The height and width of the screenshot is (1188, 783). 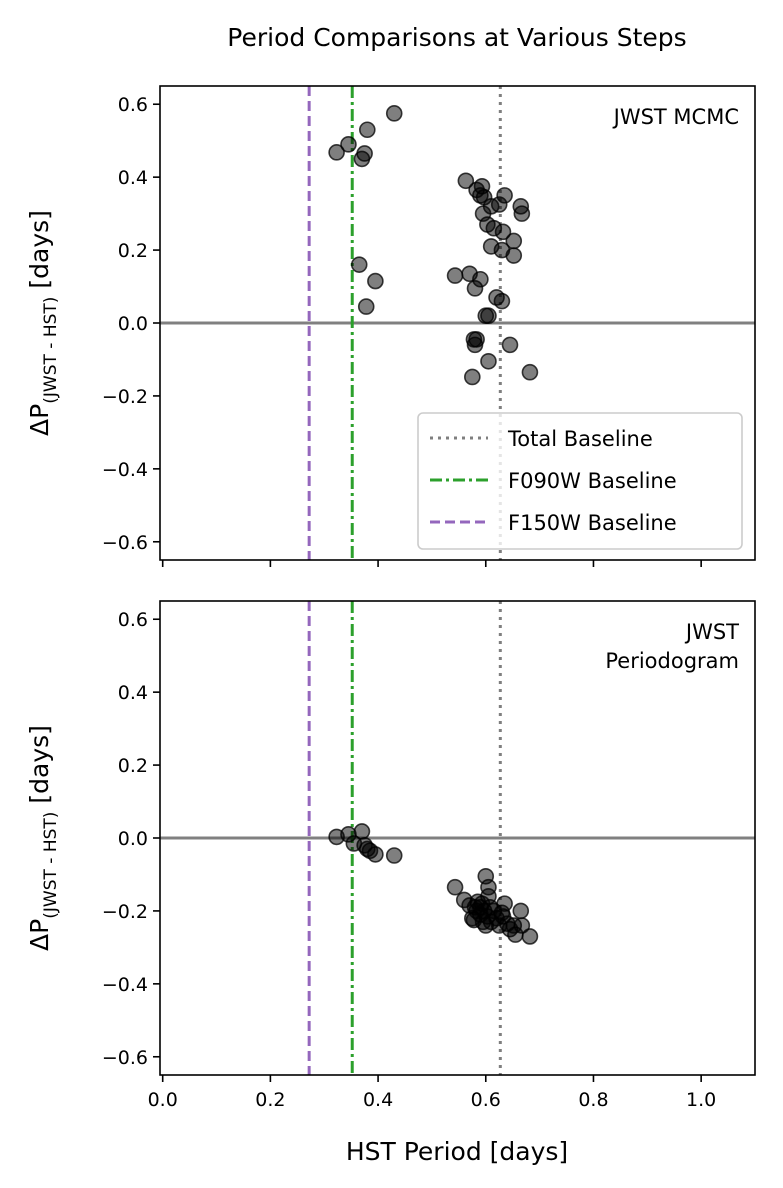 I want to click on x-tick-label: 0.2, so click(x=270, y=1100).